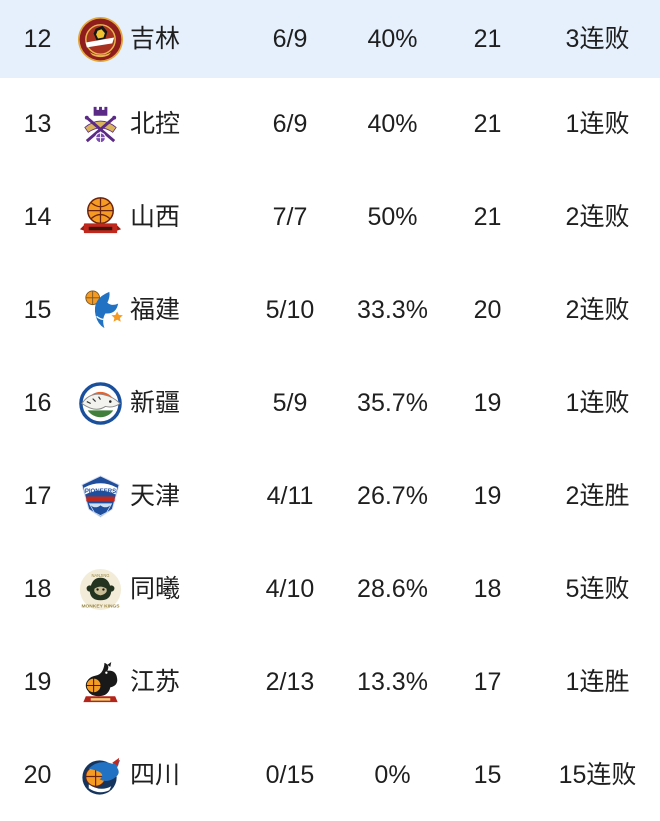 Image resolution: width=660 pixels, height=821 pixels. Describe the element at coordinates (100, 682) in the screenshot. I see `jiangsu-dragons-badge-icon` at that location.